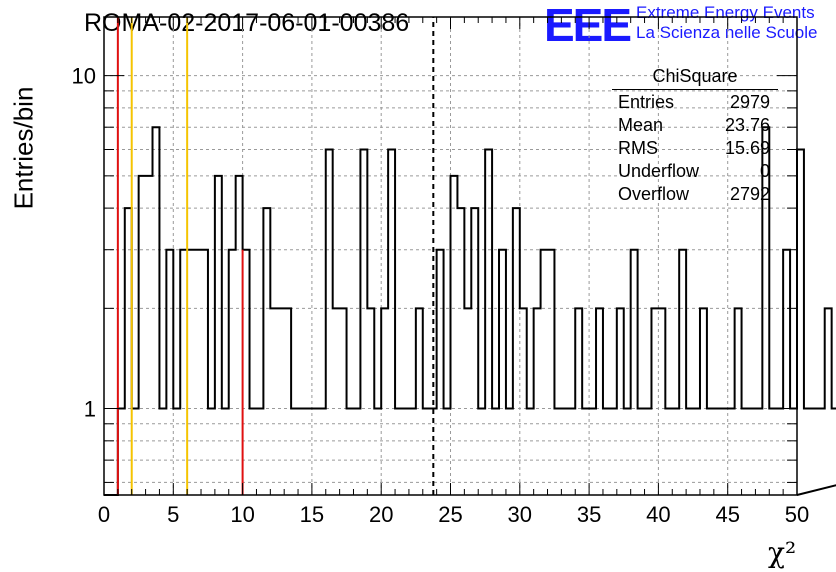 This screenshot has height=572, width=836. I want to click on chart-title: ROMA-02-2017-06-01-00386, so click(247, 23).